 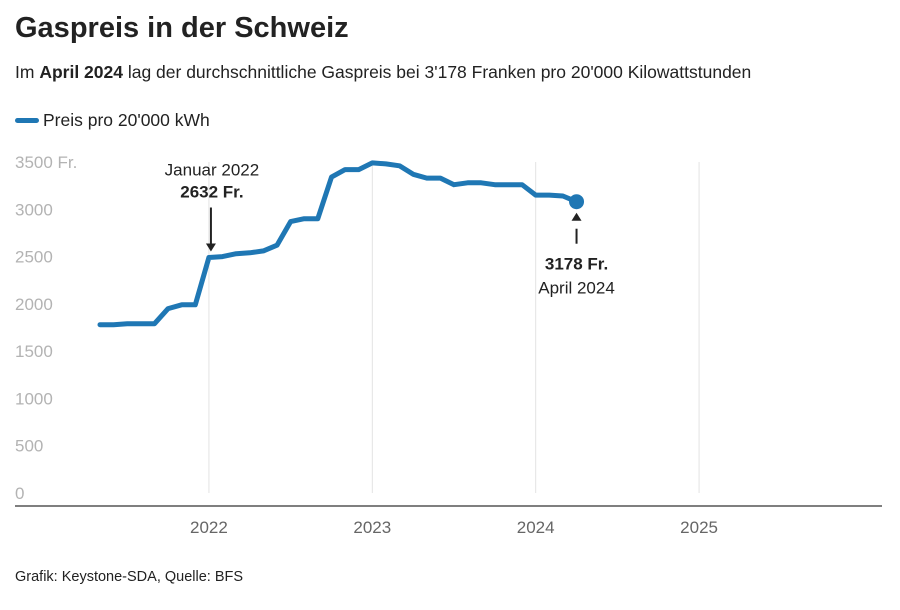 I want to click on subtitle-highlight: April 2024, so click(x=81, y=72).